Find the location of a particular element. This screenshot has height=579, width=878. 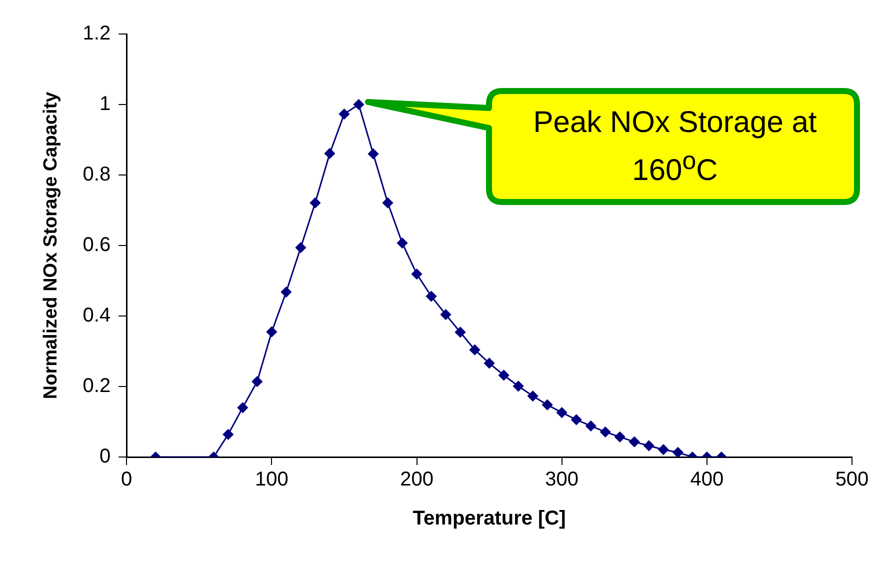

y-tick-label: 0.8 is located at coordinates (96, 175).